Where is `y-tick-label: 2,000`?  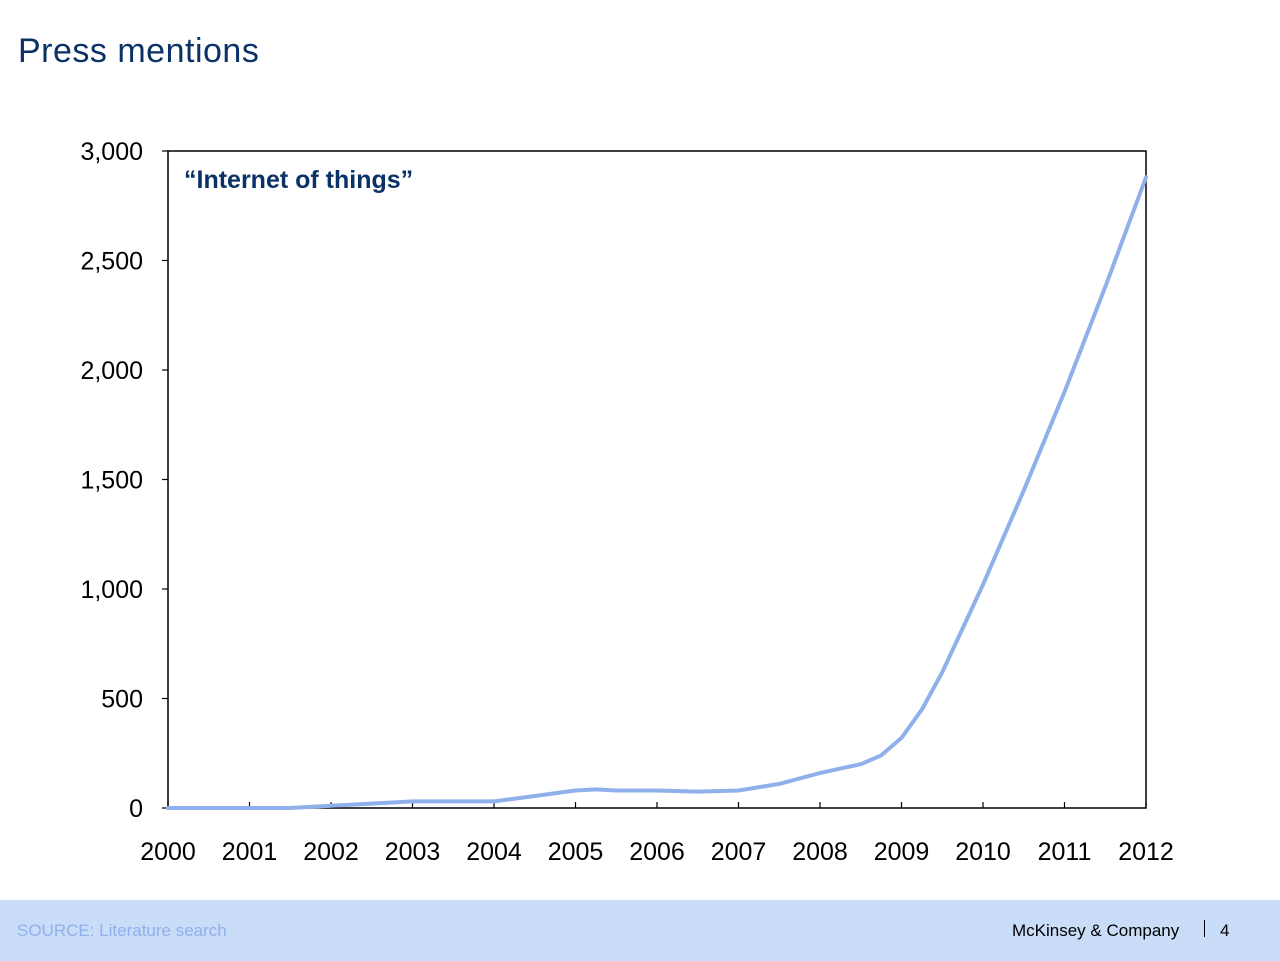
y-tick-label: 2,000 is located at coordinates (111, 371).